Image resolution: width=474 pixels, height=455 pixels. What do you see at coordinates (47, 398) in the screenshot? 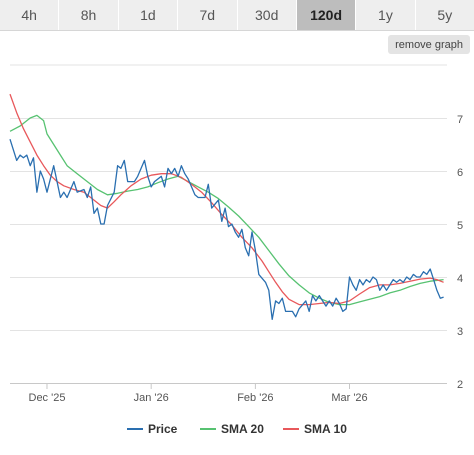
I see `x-tick-label: Dec '25` at bounding box center [47, 398].